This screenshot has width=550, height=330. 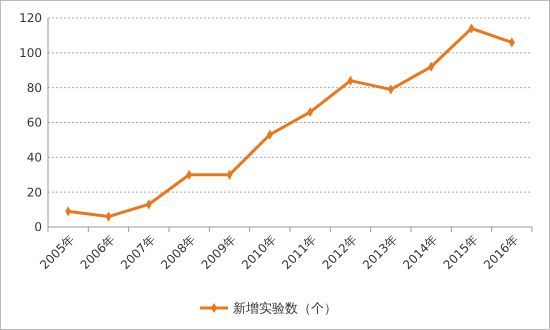 I want to click on y-tick-label: 20, so click(x=34, y=192).